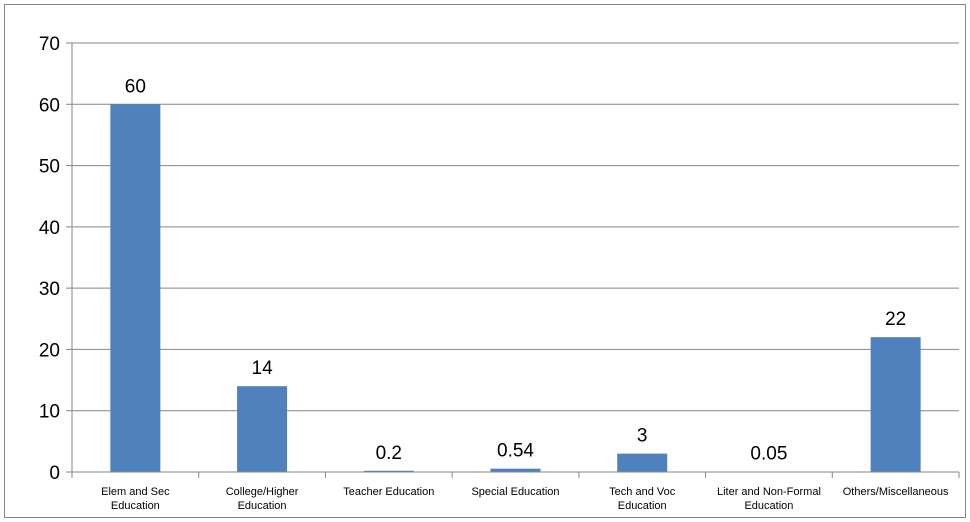  What do you see at coordinates (388, 492) in the screenshot?
I see `x-tick-label: Teacher Education` at bounding box center [388, 492].